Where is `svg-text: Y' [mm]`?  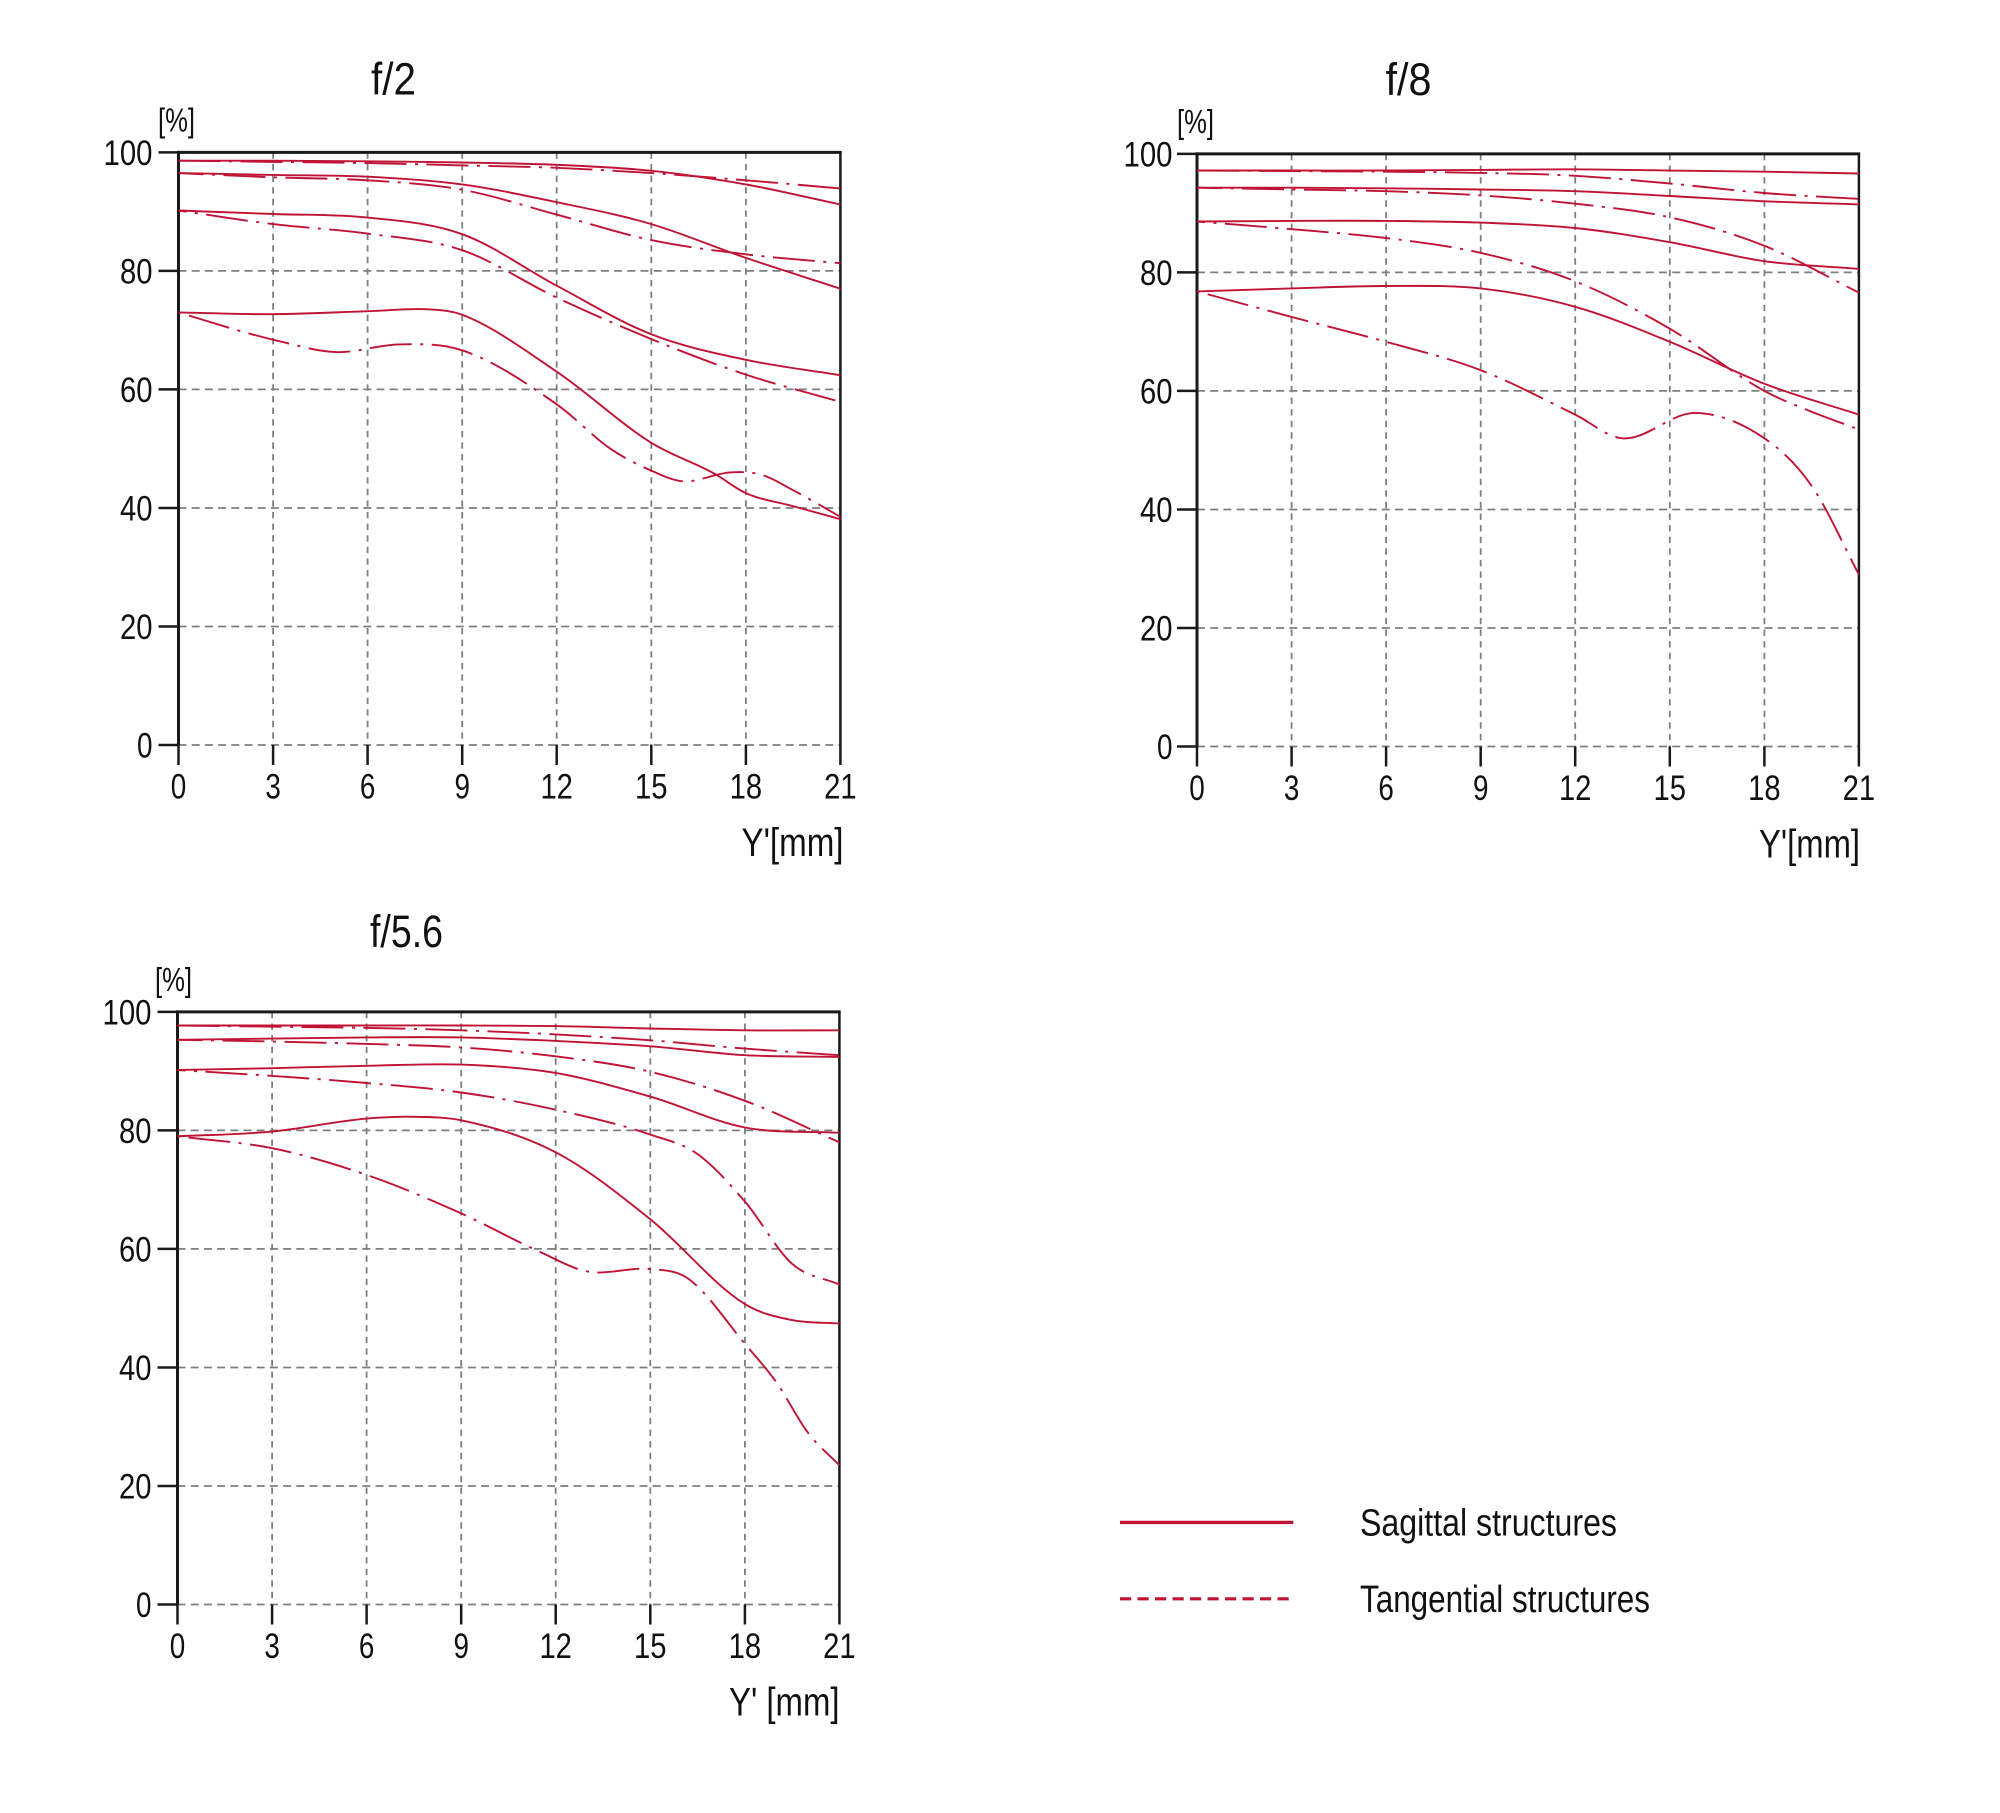 svg-text: Y' [mm] is located at coordinates (784, 1703).